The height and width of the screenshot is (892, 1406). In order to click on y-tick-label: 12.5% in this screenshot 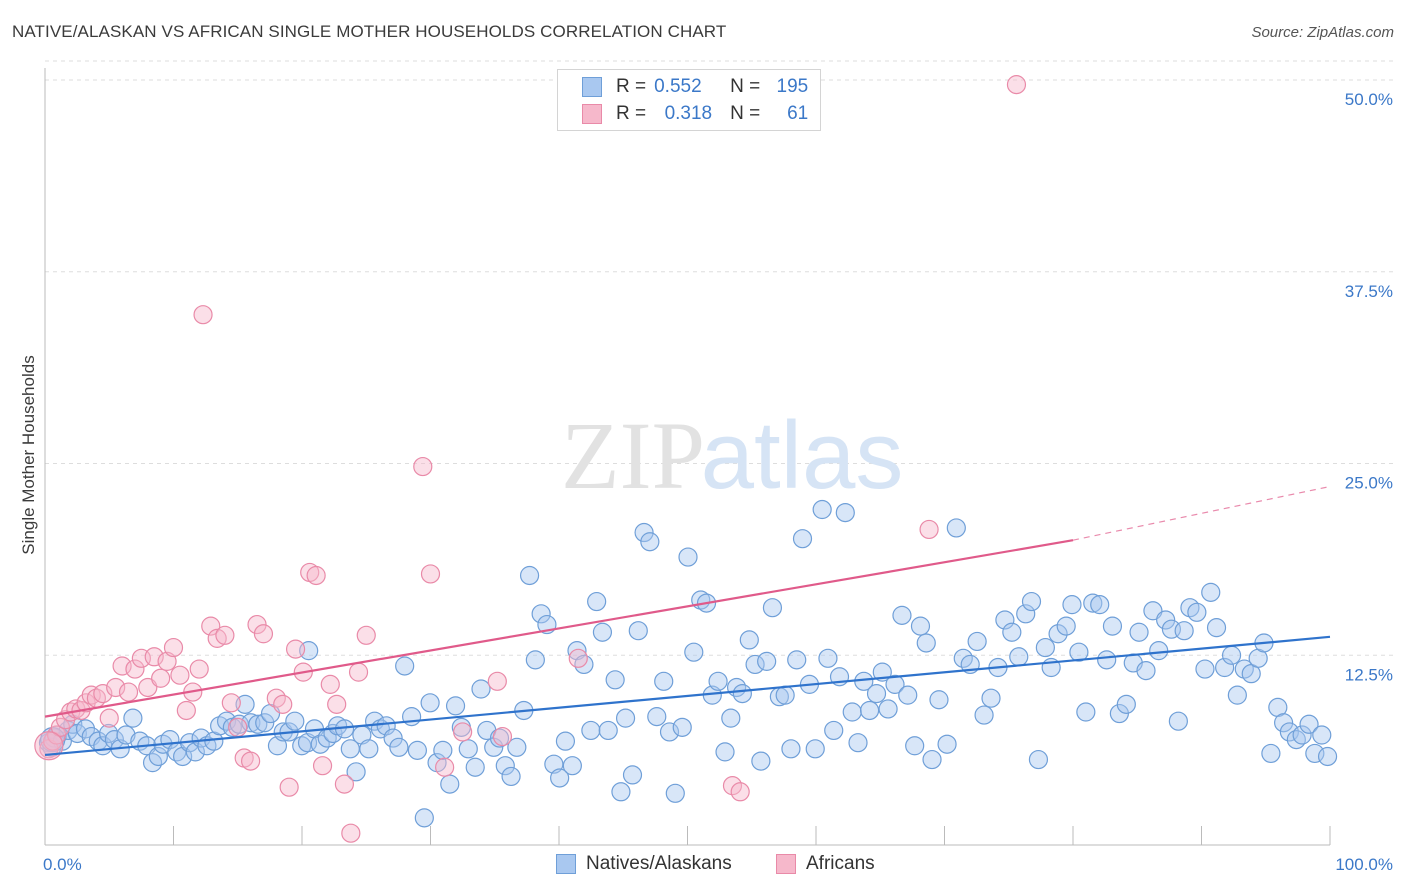, I will do `click(1369, 674)`.